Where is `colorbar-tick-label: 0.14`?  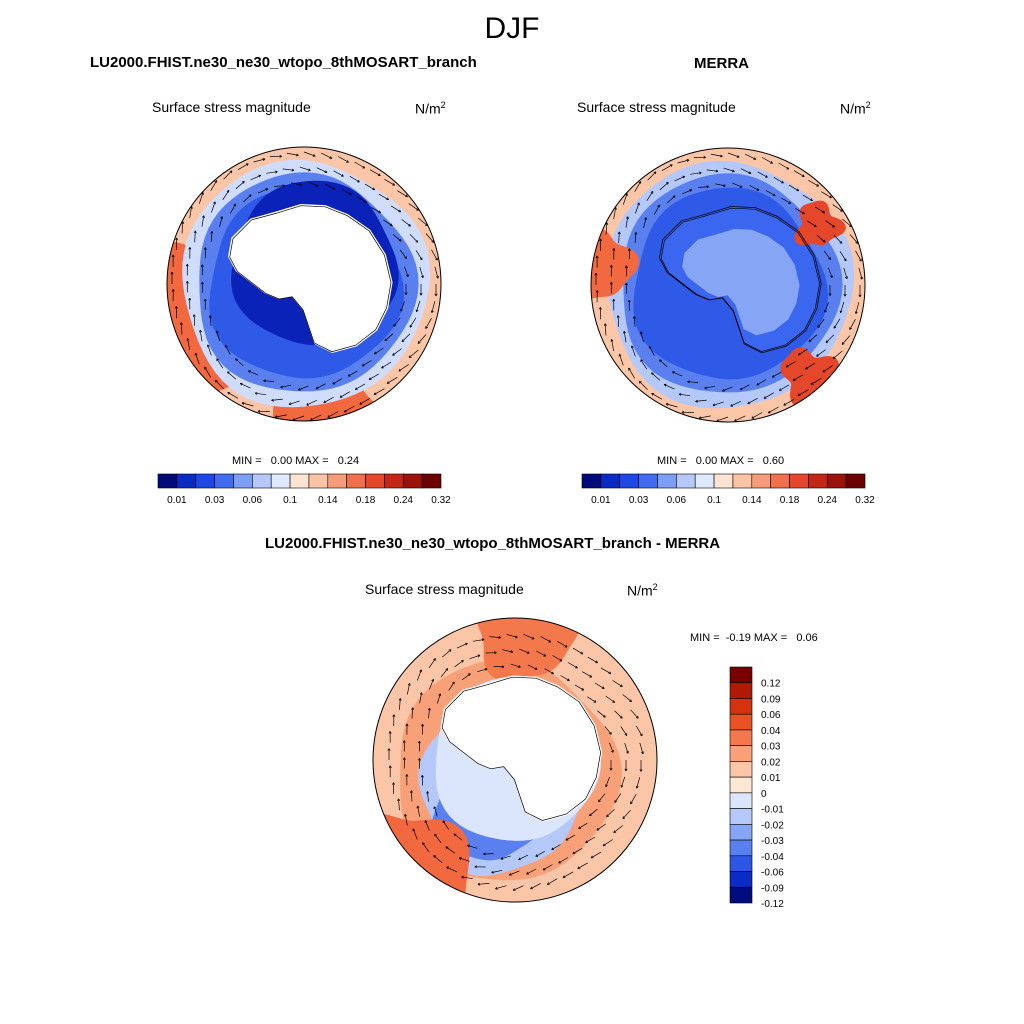
colorbar-tick-label: 0.14 is located at coordinates (328, 500).